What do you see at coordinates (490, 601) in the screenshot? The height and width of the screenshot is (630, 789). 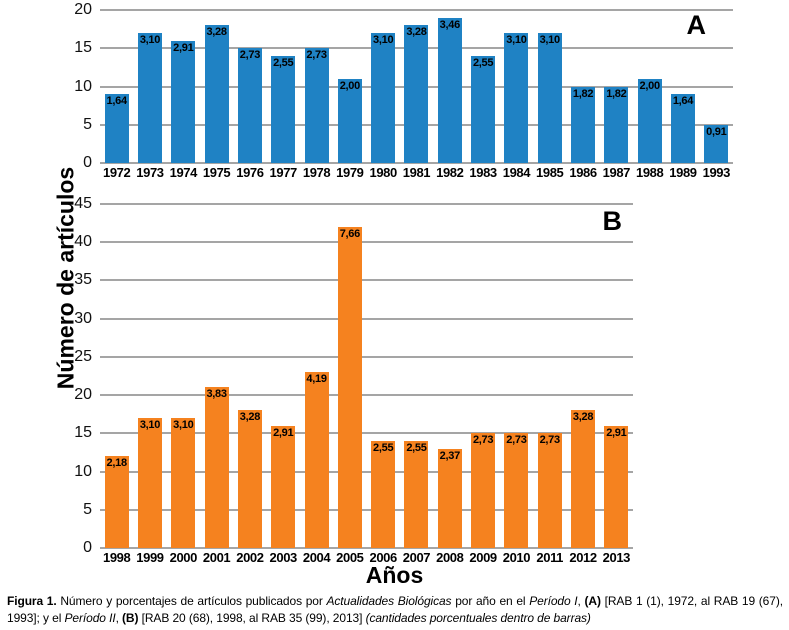 I see `caption-text: por año en el` at bounding box center [490, 601].